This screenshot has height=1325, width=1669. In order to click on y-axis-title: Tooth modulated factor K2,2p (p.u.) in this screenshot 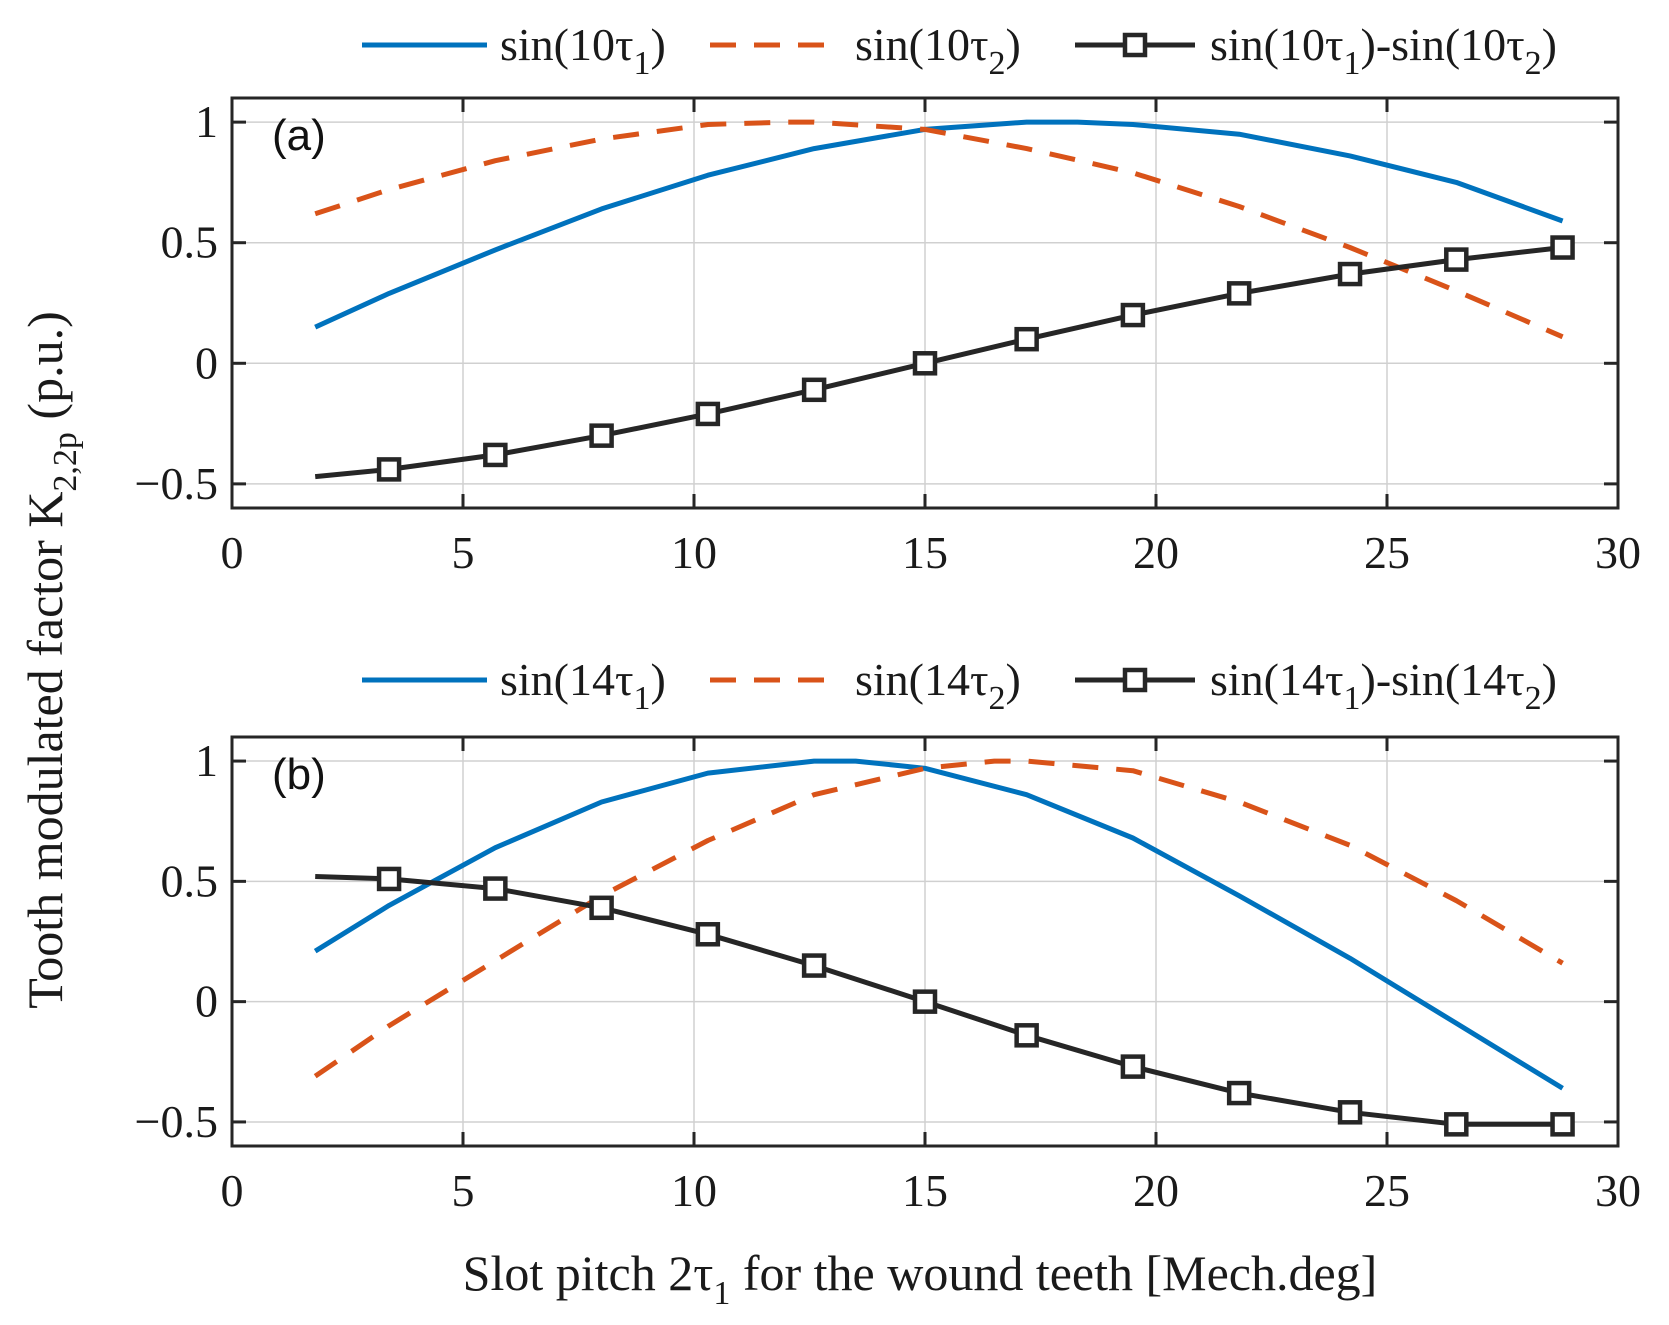, I will do `click(50, 660)`.